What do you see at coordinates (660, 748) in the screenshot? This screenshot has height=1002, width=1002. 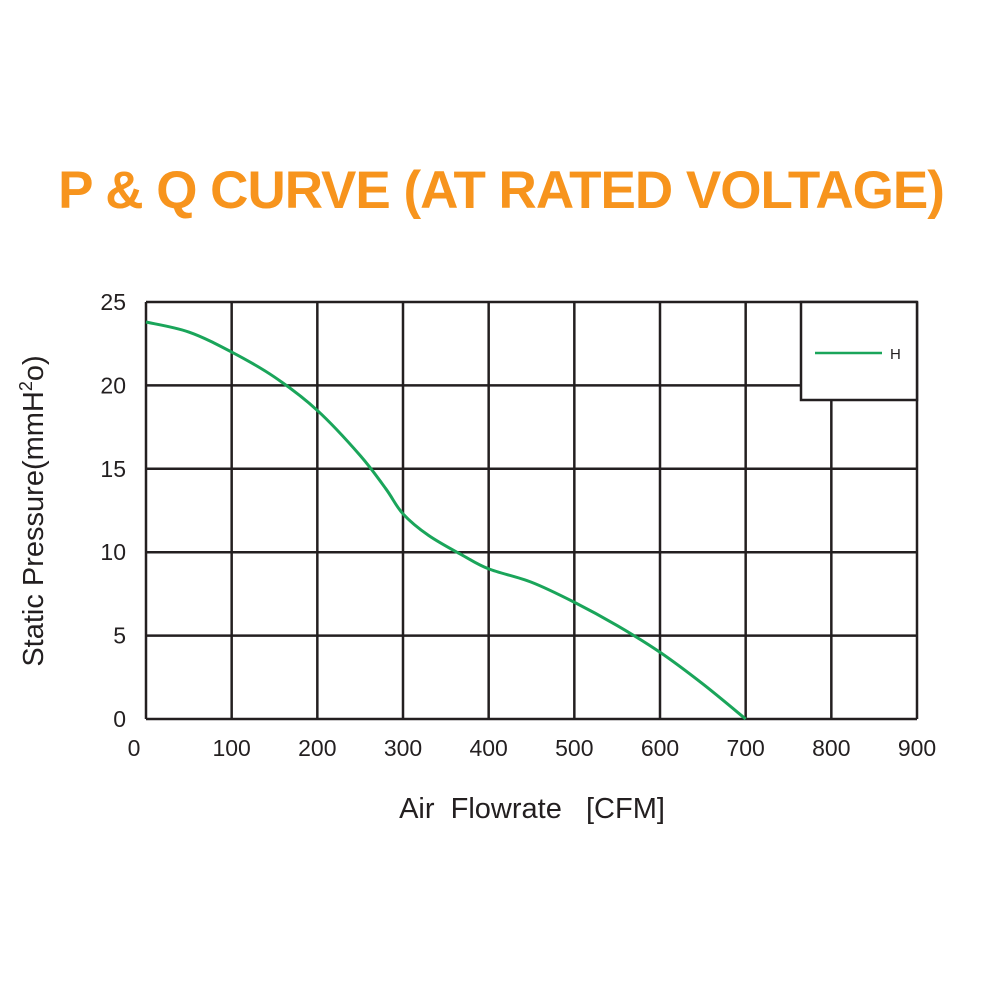 I see `x-tick-label-600: 600` at bounding box center [660, 748].